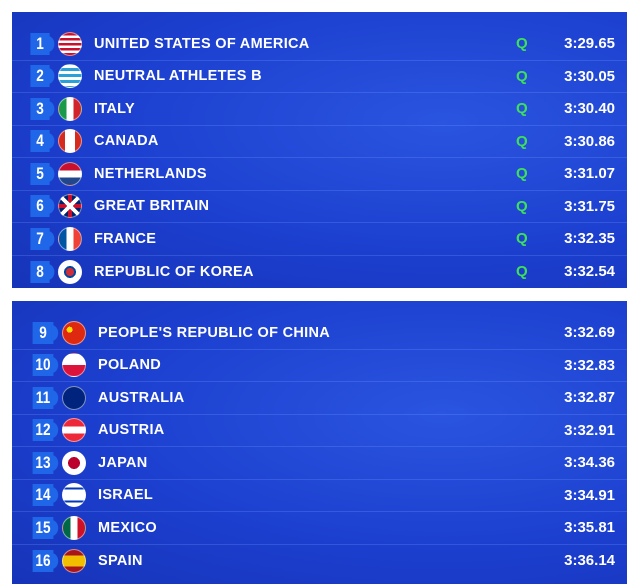 This screenshot has height=584, width=640. Describe the element at coordinates (42, 238) in the screenshot. I see `rank-badge: 7` at that location.